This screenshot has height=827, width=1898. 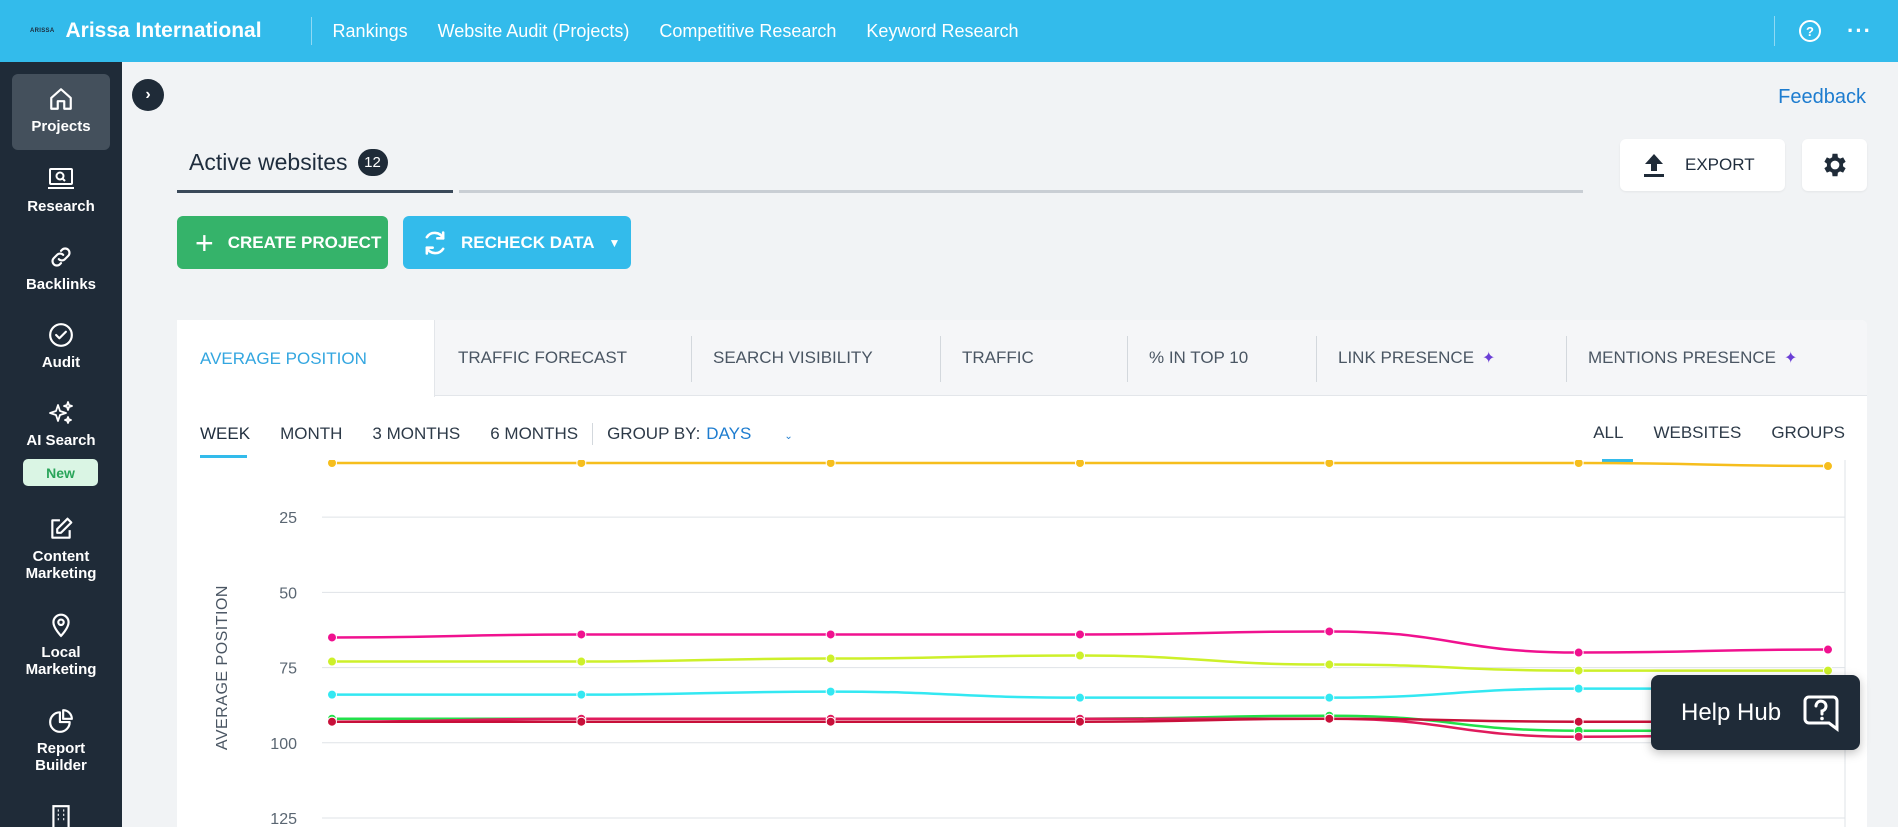 What do you see at coordinates (61, 335) in the screenshot?
I see `check-circle-icon` at bounding box center [61, 335].